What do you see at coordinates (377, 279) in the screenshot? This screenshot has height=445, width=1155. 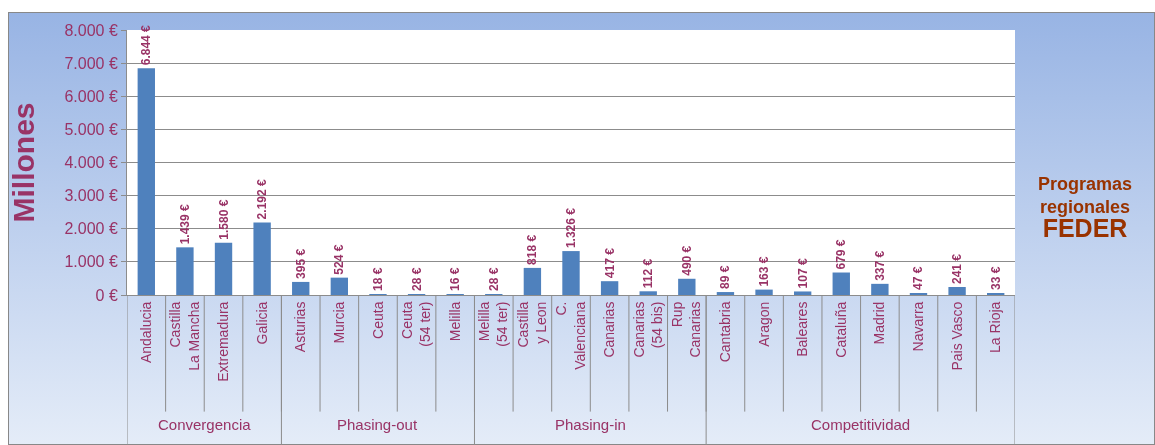 I see `data-label: 18 €` at bounding box center [377, 279].